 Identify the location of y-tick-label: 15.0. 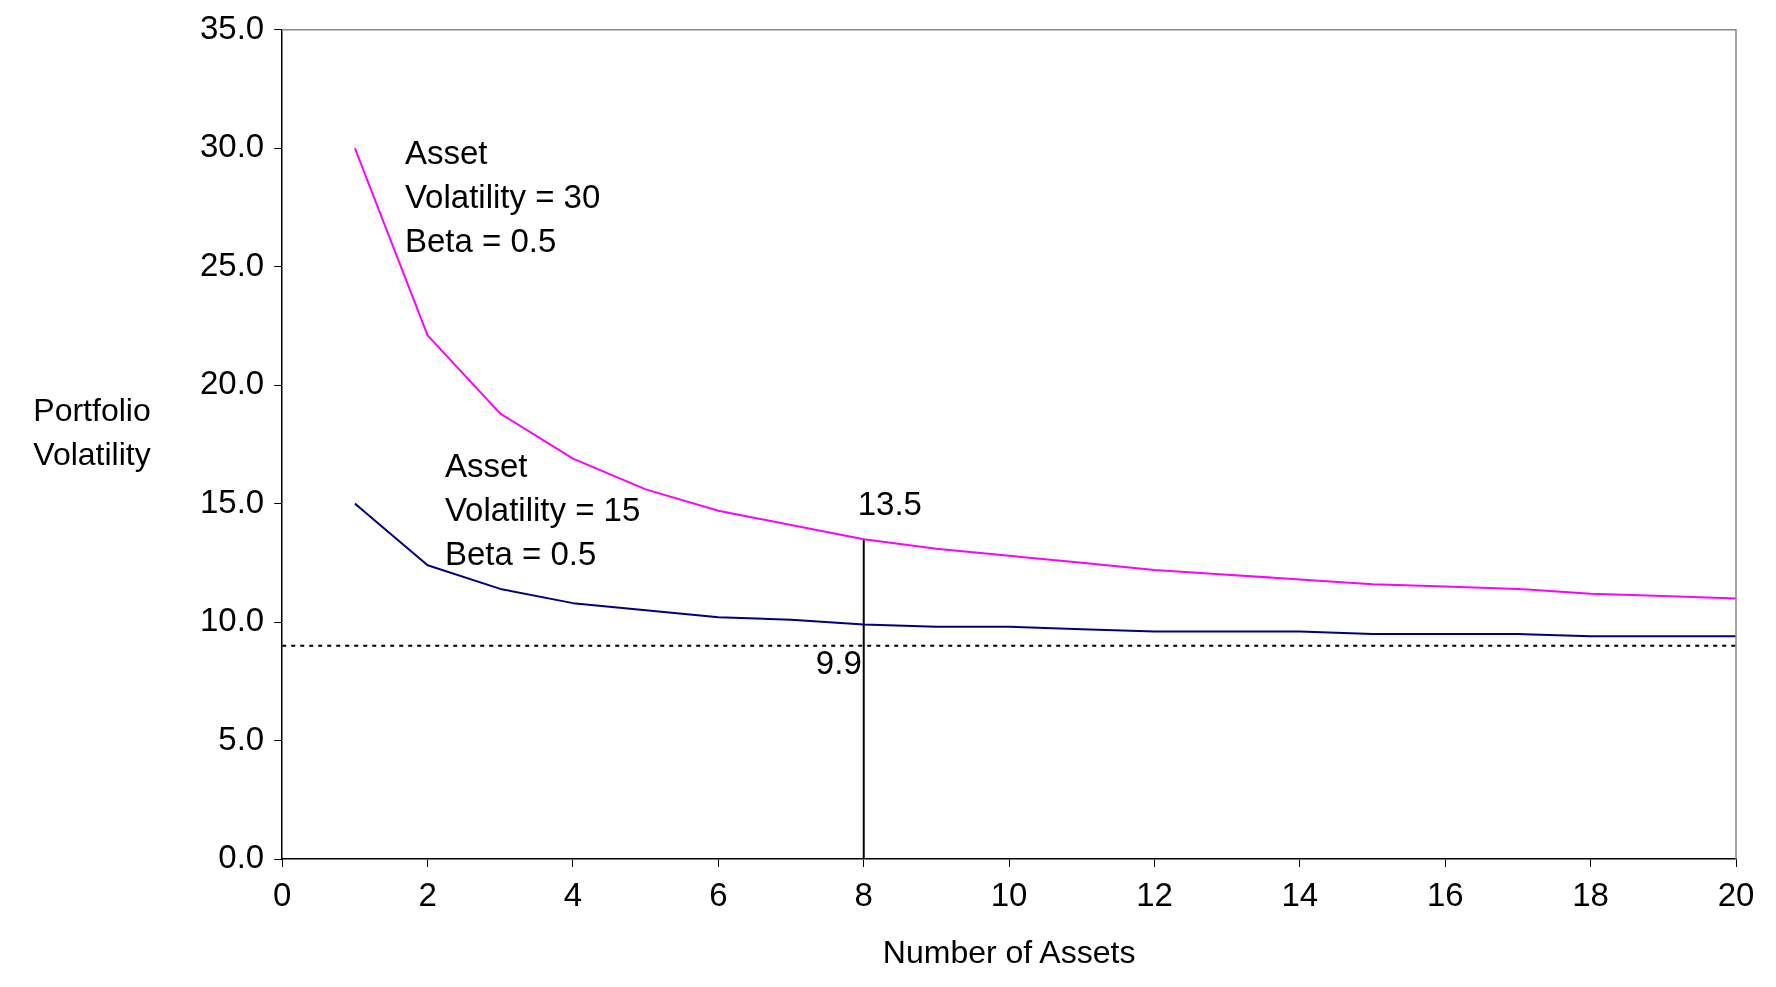
(232, 501).